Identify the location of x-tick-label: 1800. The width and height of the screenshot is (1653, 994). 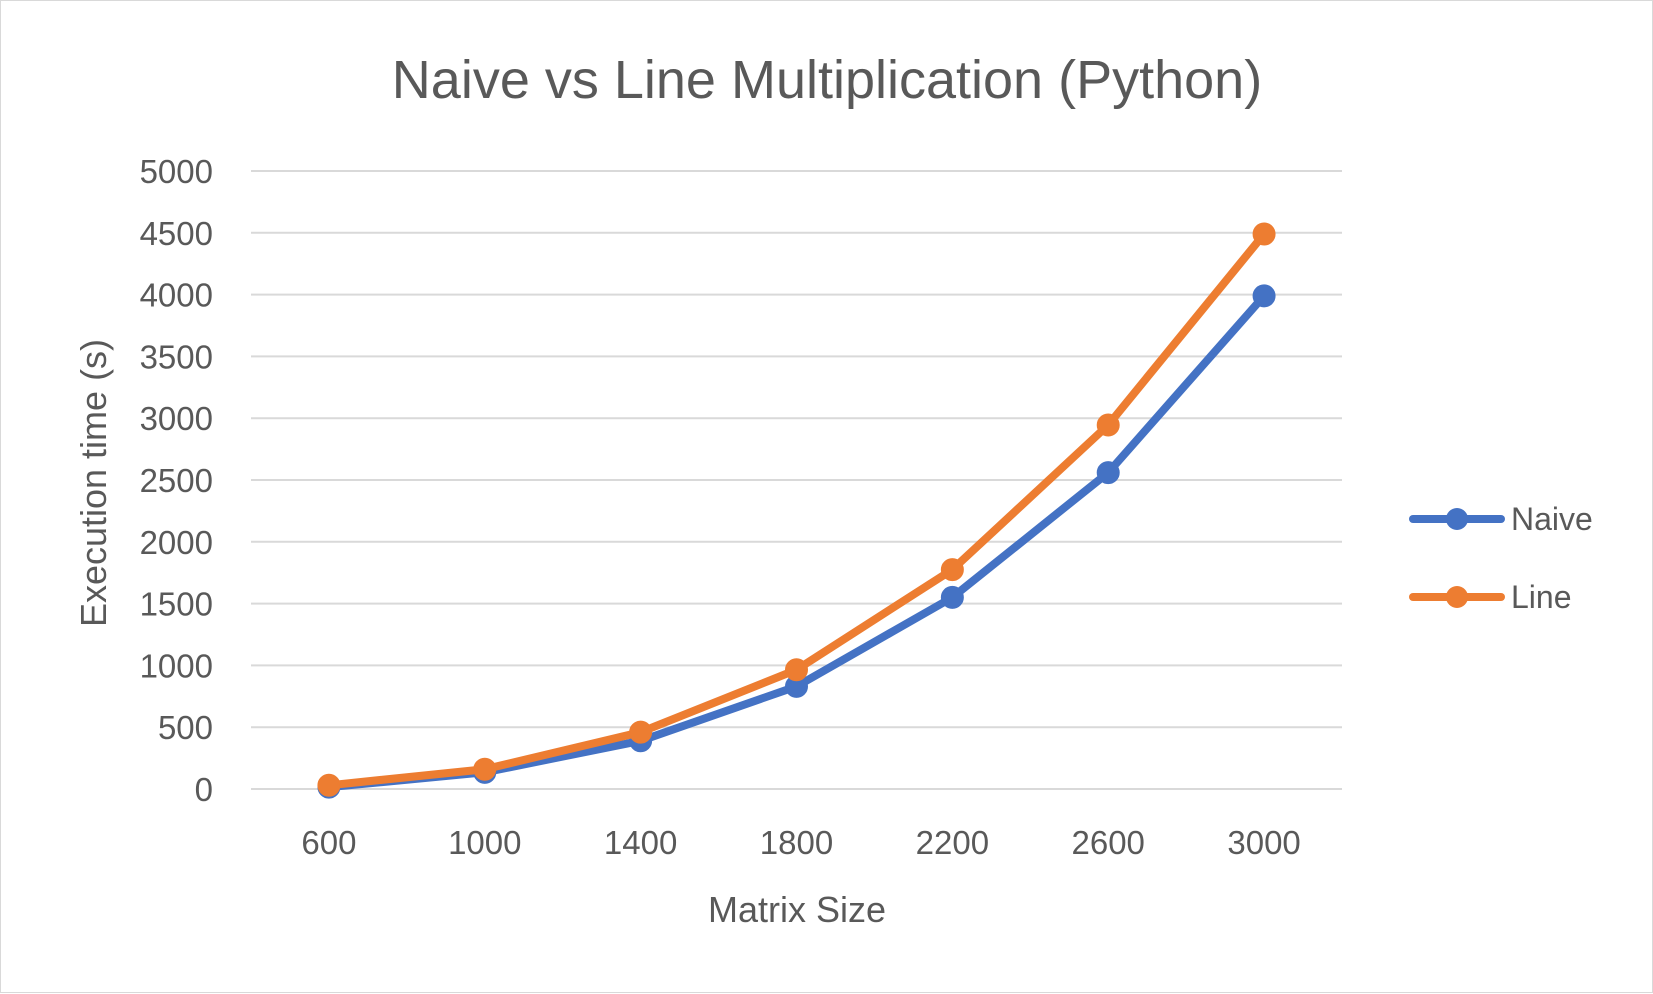
(796, 842).